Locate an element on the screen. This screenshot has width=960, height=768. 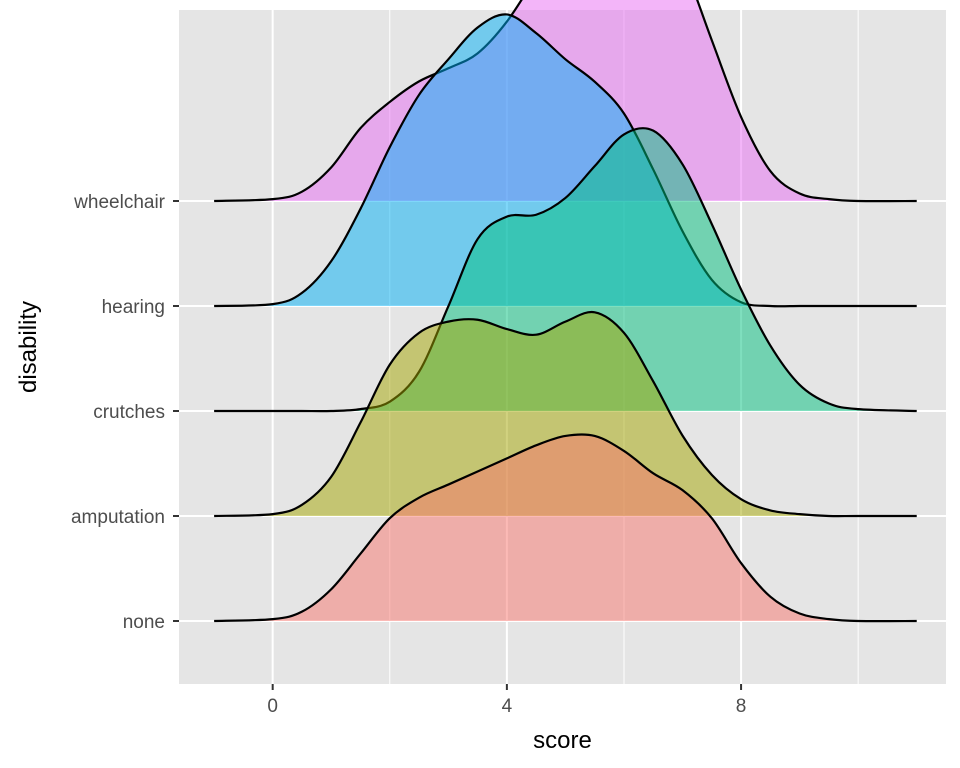
y-tick-label: amputation is located at coordinates (118, 517).